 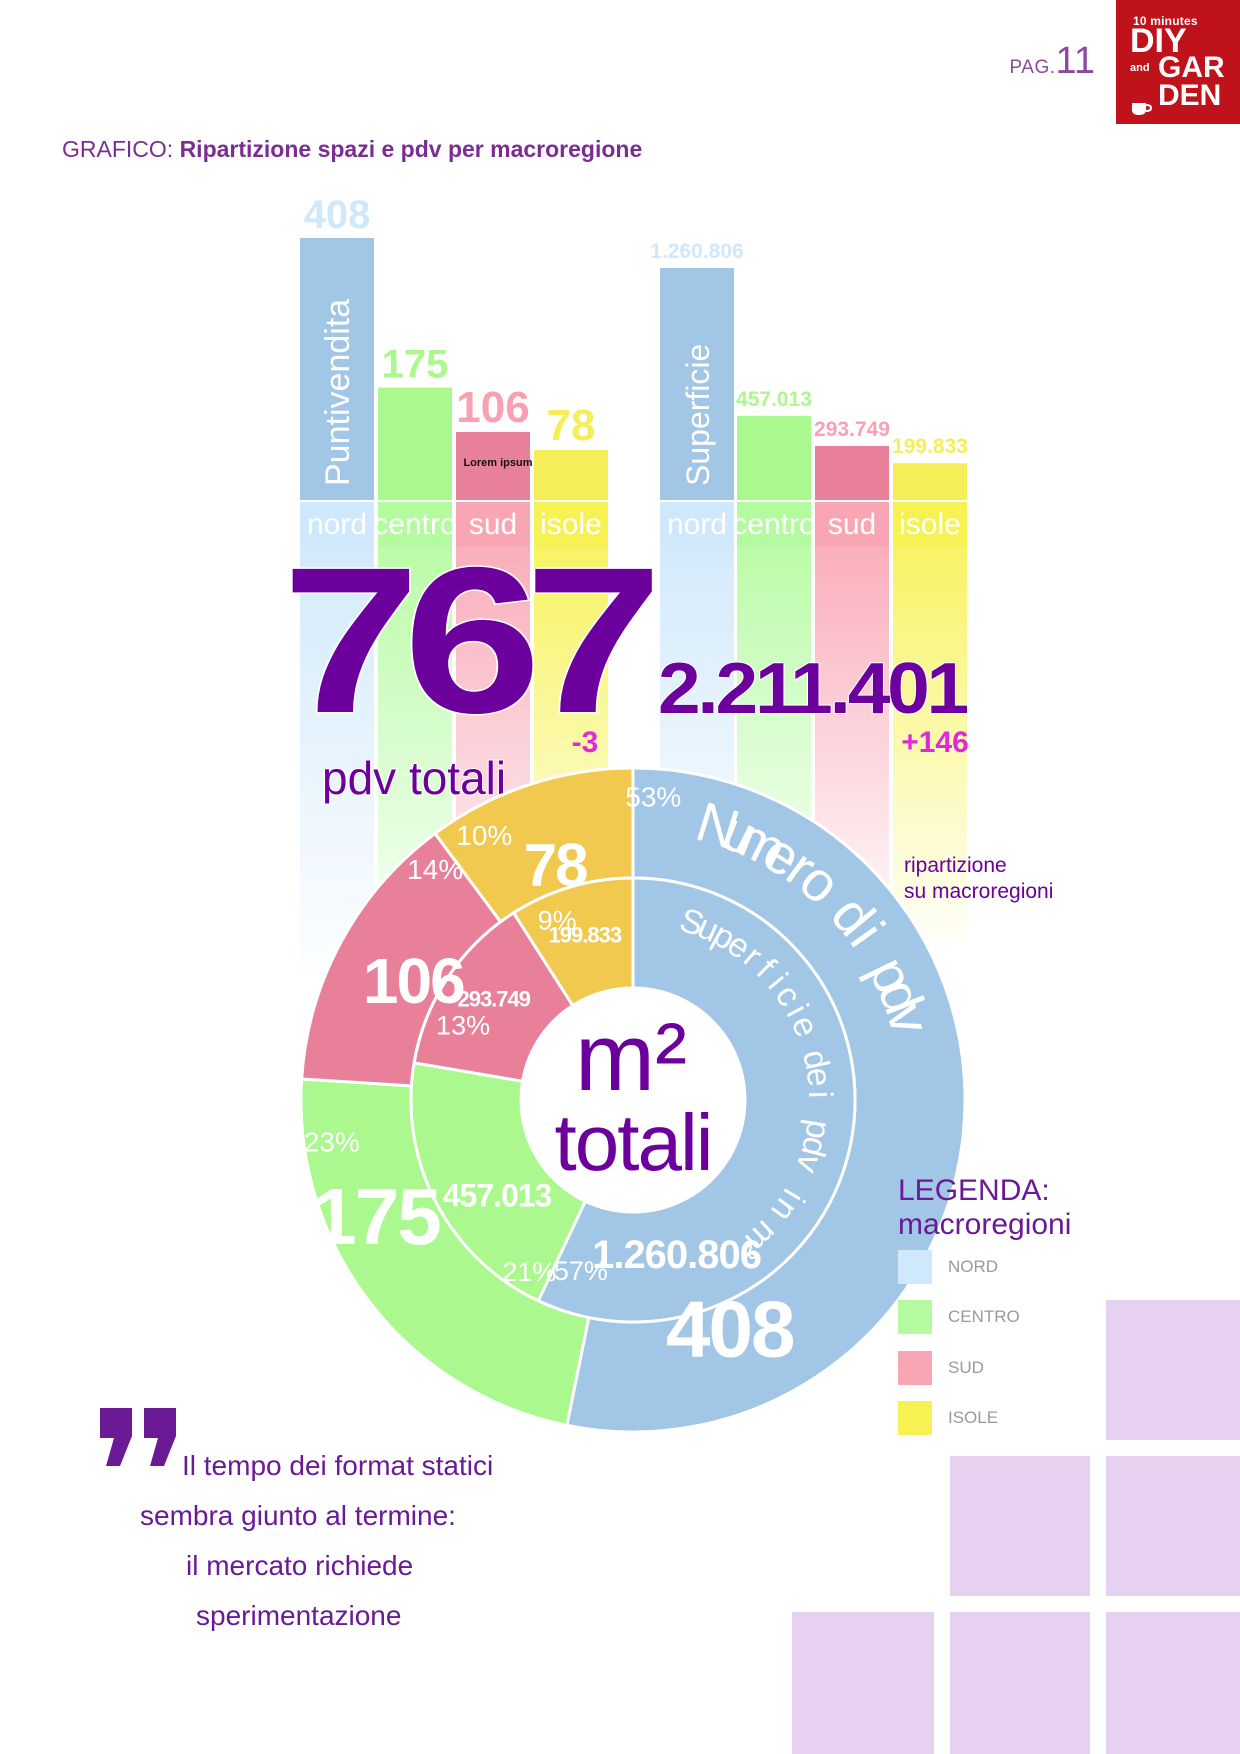 What do you see at coordinates (698, 415) in the screenshot?
I see `bar-caption: Superficie` at bounding box center [698, 415].